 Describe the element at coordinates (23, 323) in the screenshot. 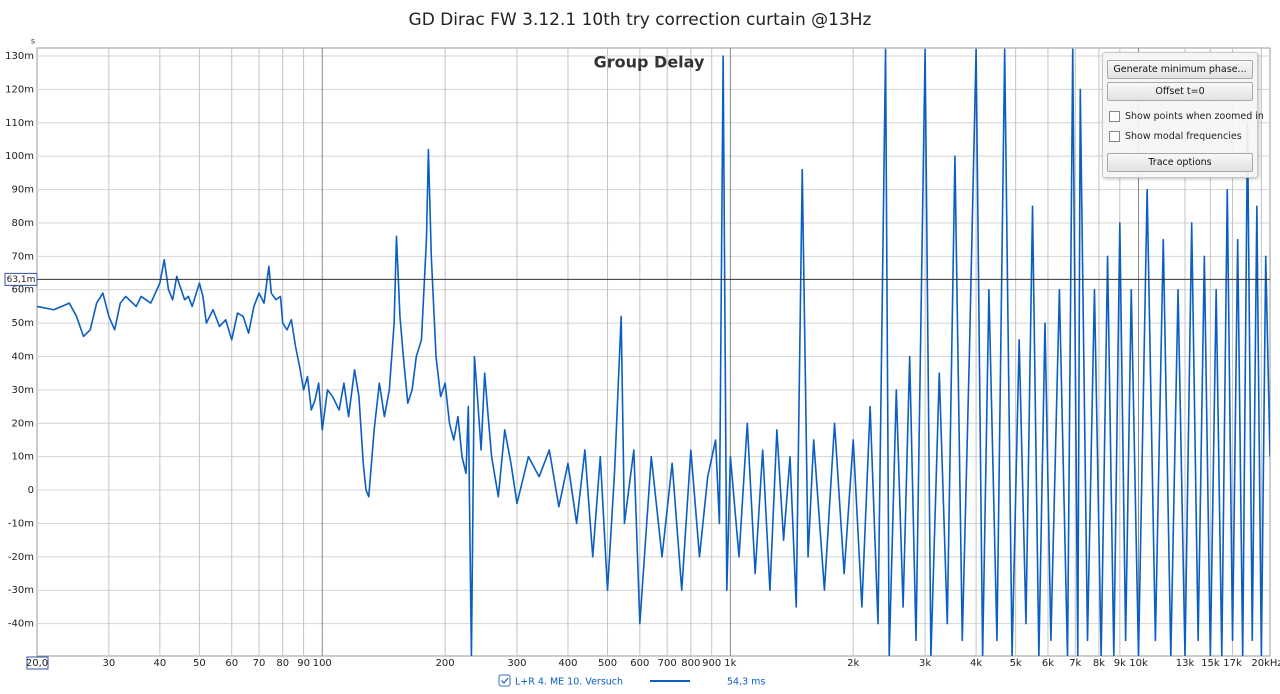

I see `y-tick-label: 50m` at that location.